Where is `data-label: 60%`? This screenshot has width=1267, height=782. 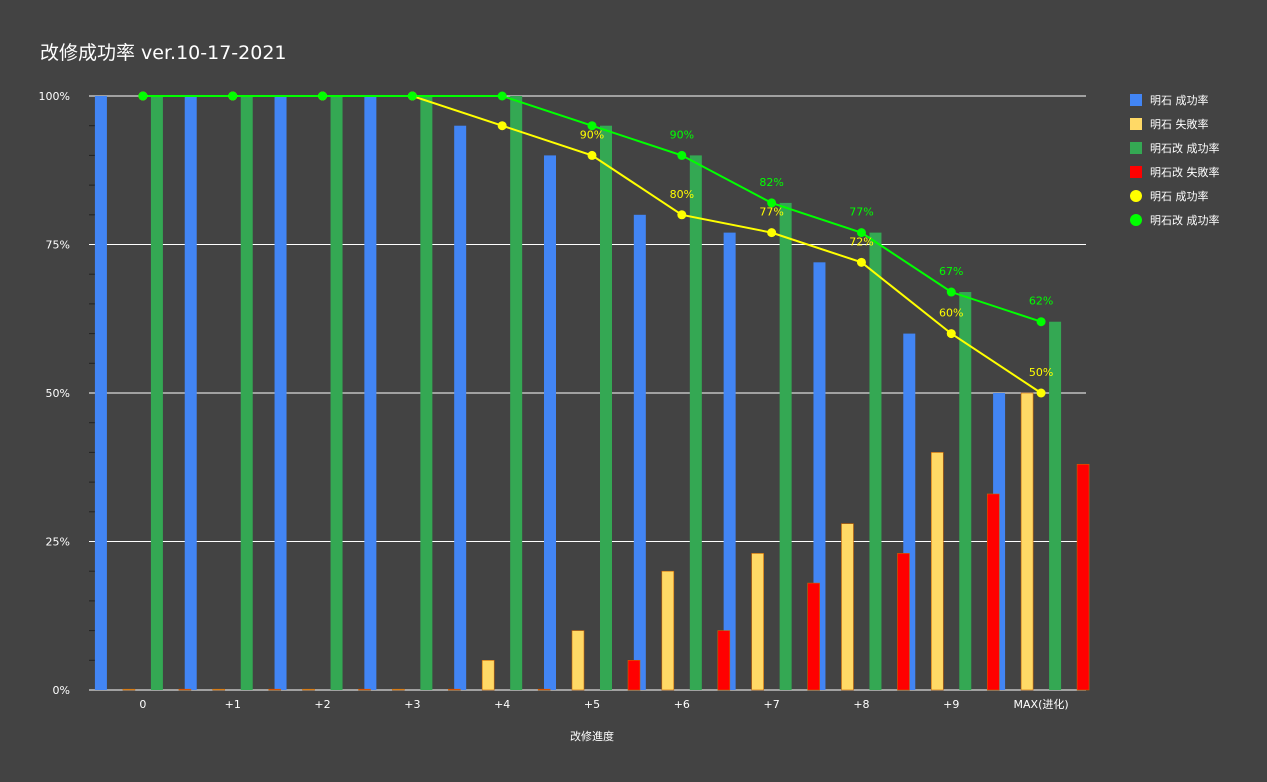
data-label: 60% is located at coordinates (951, 313).